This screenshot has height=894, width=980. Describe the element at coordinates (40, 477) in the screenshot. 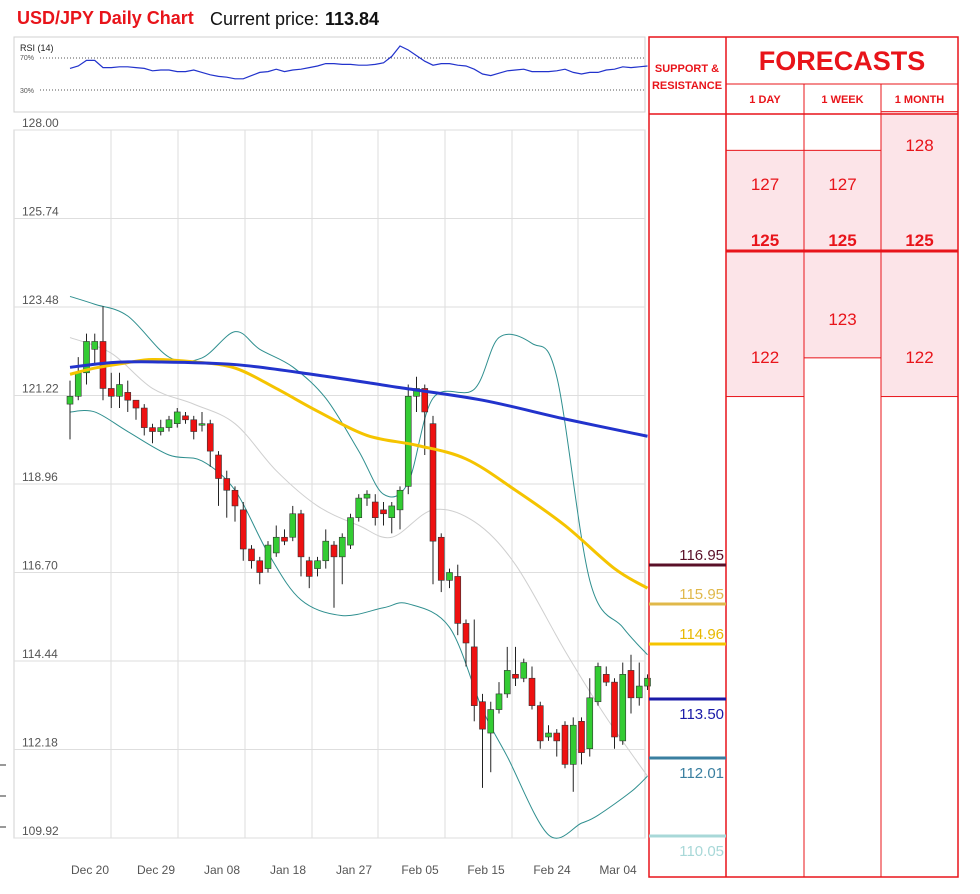

I see `y-tick-label: 118.96` at that location.